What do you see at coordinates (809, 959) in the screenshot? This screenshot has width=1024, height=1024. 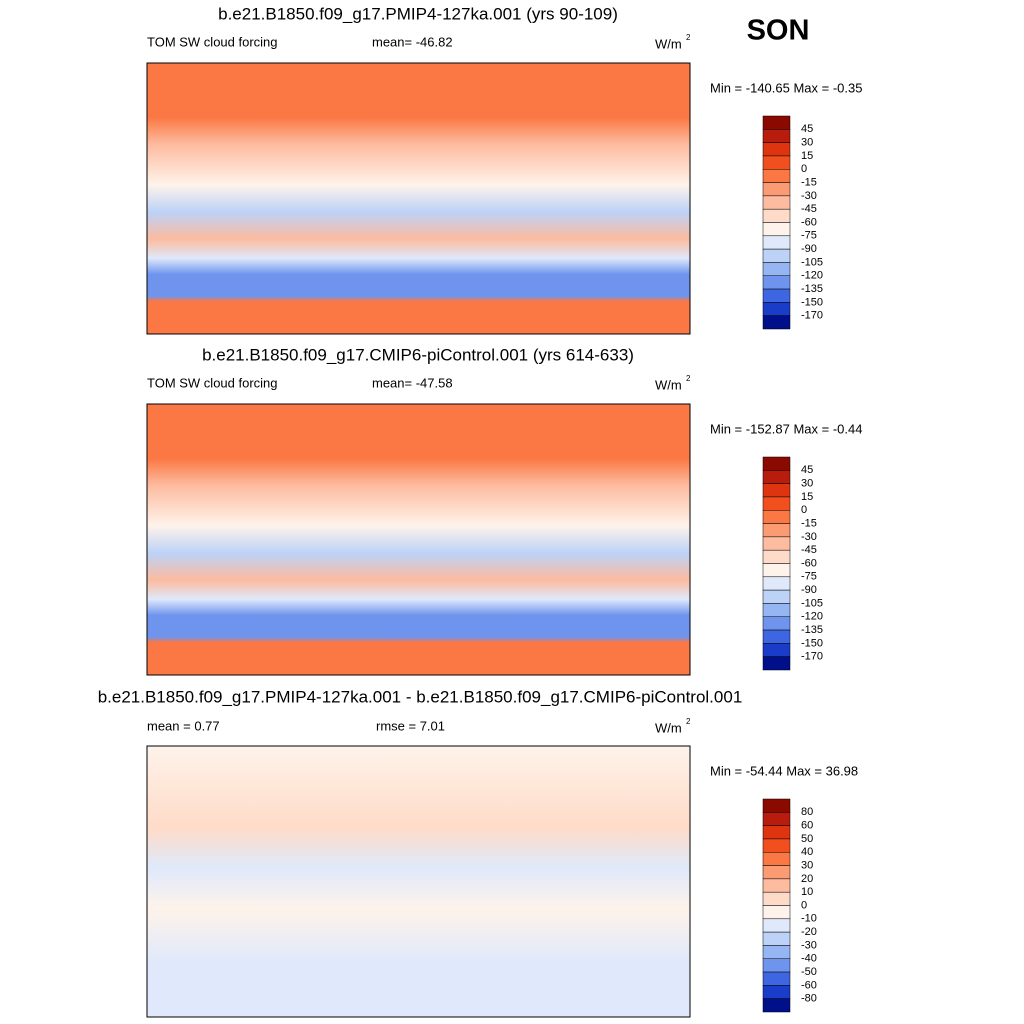 I see `colorbar-label: -40` at bounding box center [809, 959].